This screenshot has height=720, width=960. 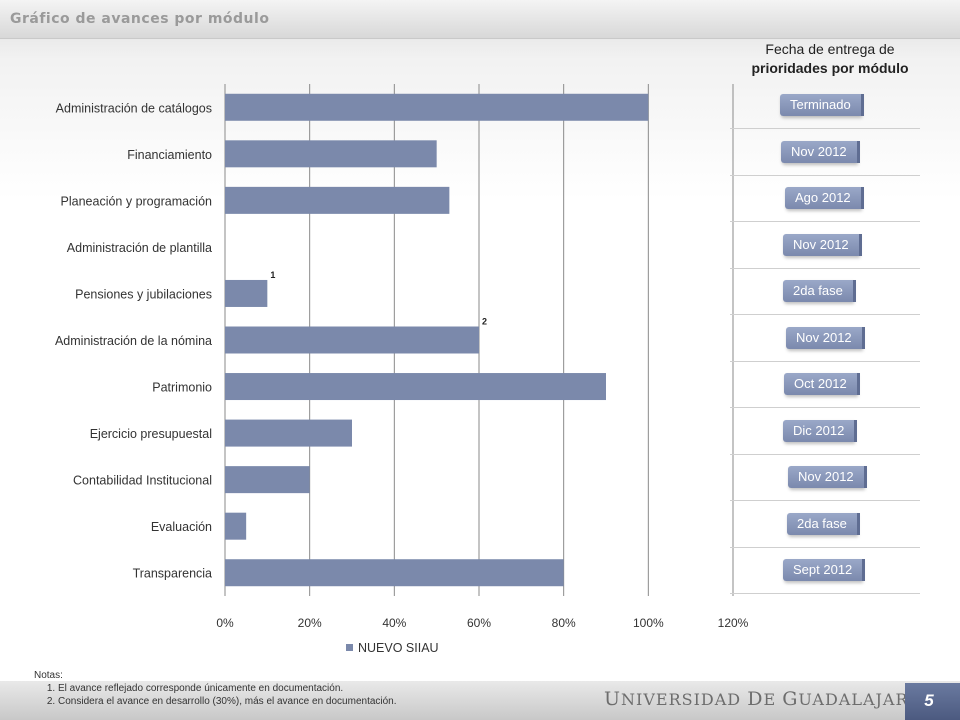 I want to click on status-row: Dic 2012, so click(x=825, y=431).